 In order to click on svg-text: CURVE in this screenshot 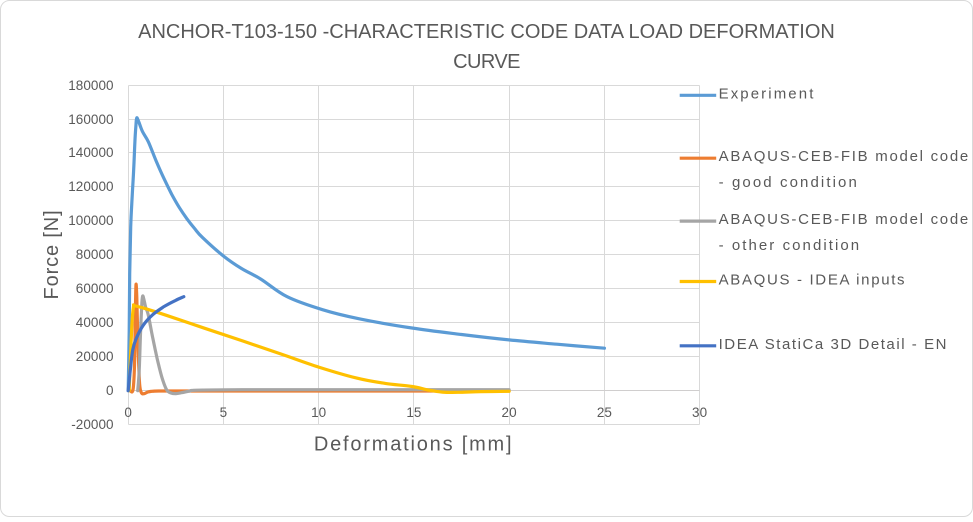, I will do `click(486, 62)`.